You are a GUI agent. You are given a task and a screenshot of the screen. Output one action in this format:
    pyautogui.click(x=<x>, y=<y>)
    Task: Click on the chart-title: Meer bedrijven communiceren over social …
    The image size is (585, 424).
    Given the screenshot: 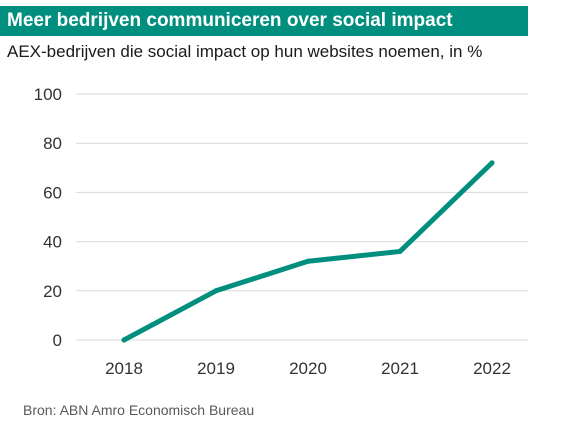 What is the action you would take?
    pyautogui.click(x=230, y=20)
    